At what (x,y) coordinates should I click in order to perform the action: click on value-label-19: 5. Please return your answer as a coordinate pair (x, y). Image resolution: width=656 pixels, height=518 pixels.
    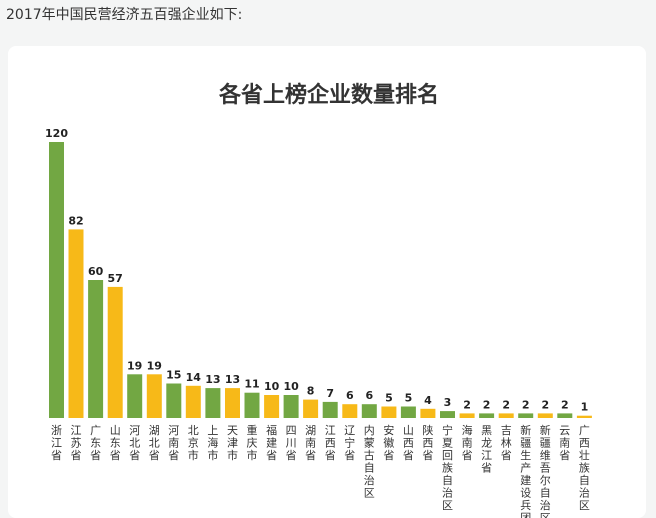
    Looking at the image, I should click on (409, 398).